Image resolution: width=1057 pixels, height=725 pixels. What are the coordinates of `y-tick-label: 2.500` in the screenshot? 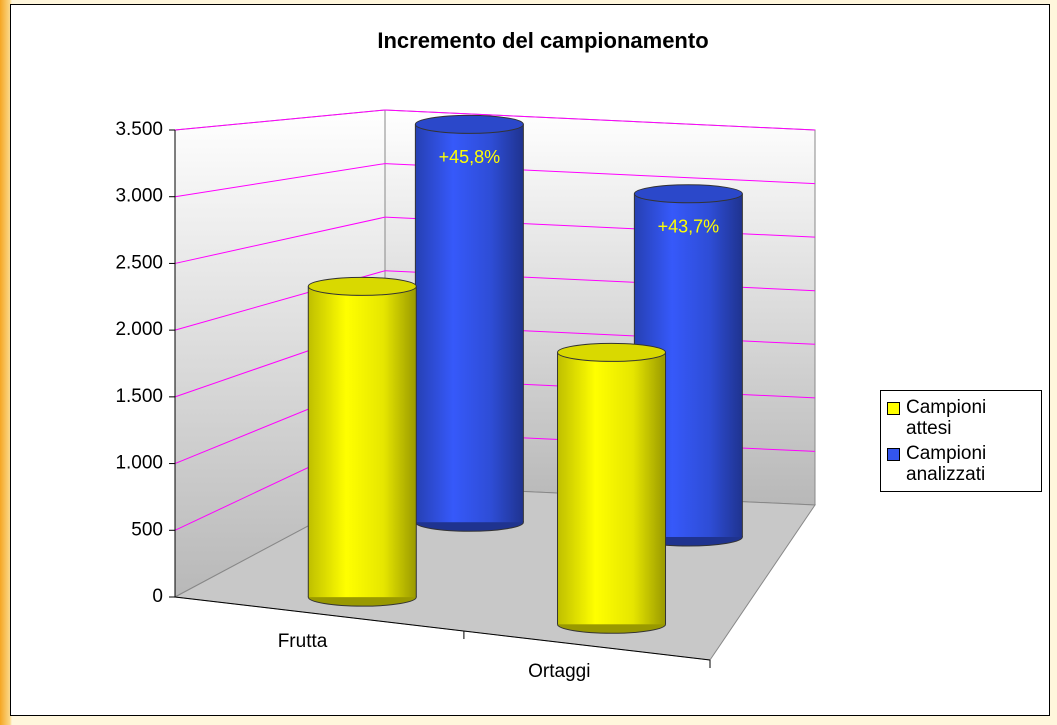 It's located at (139, 262).